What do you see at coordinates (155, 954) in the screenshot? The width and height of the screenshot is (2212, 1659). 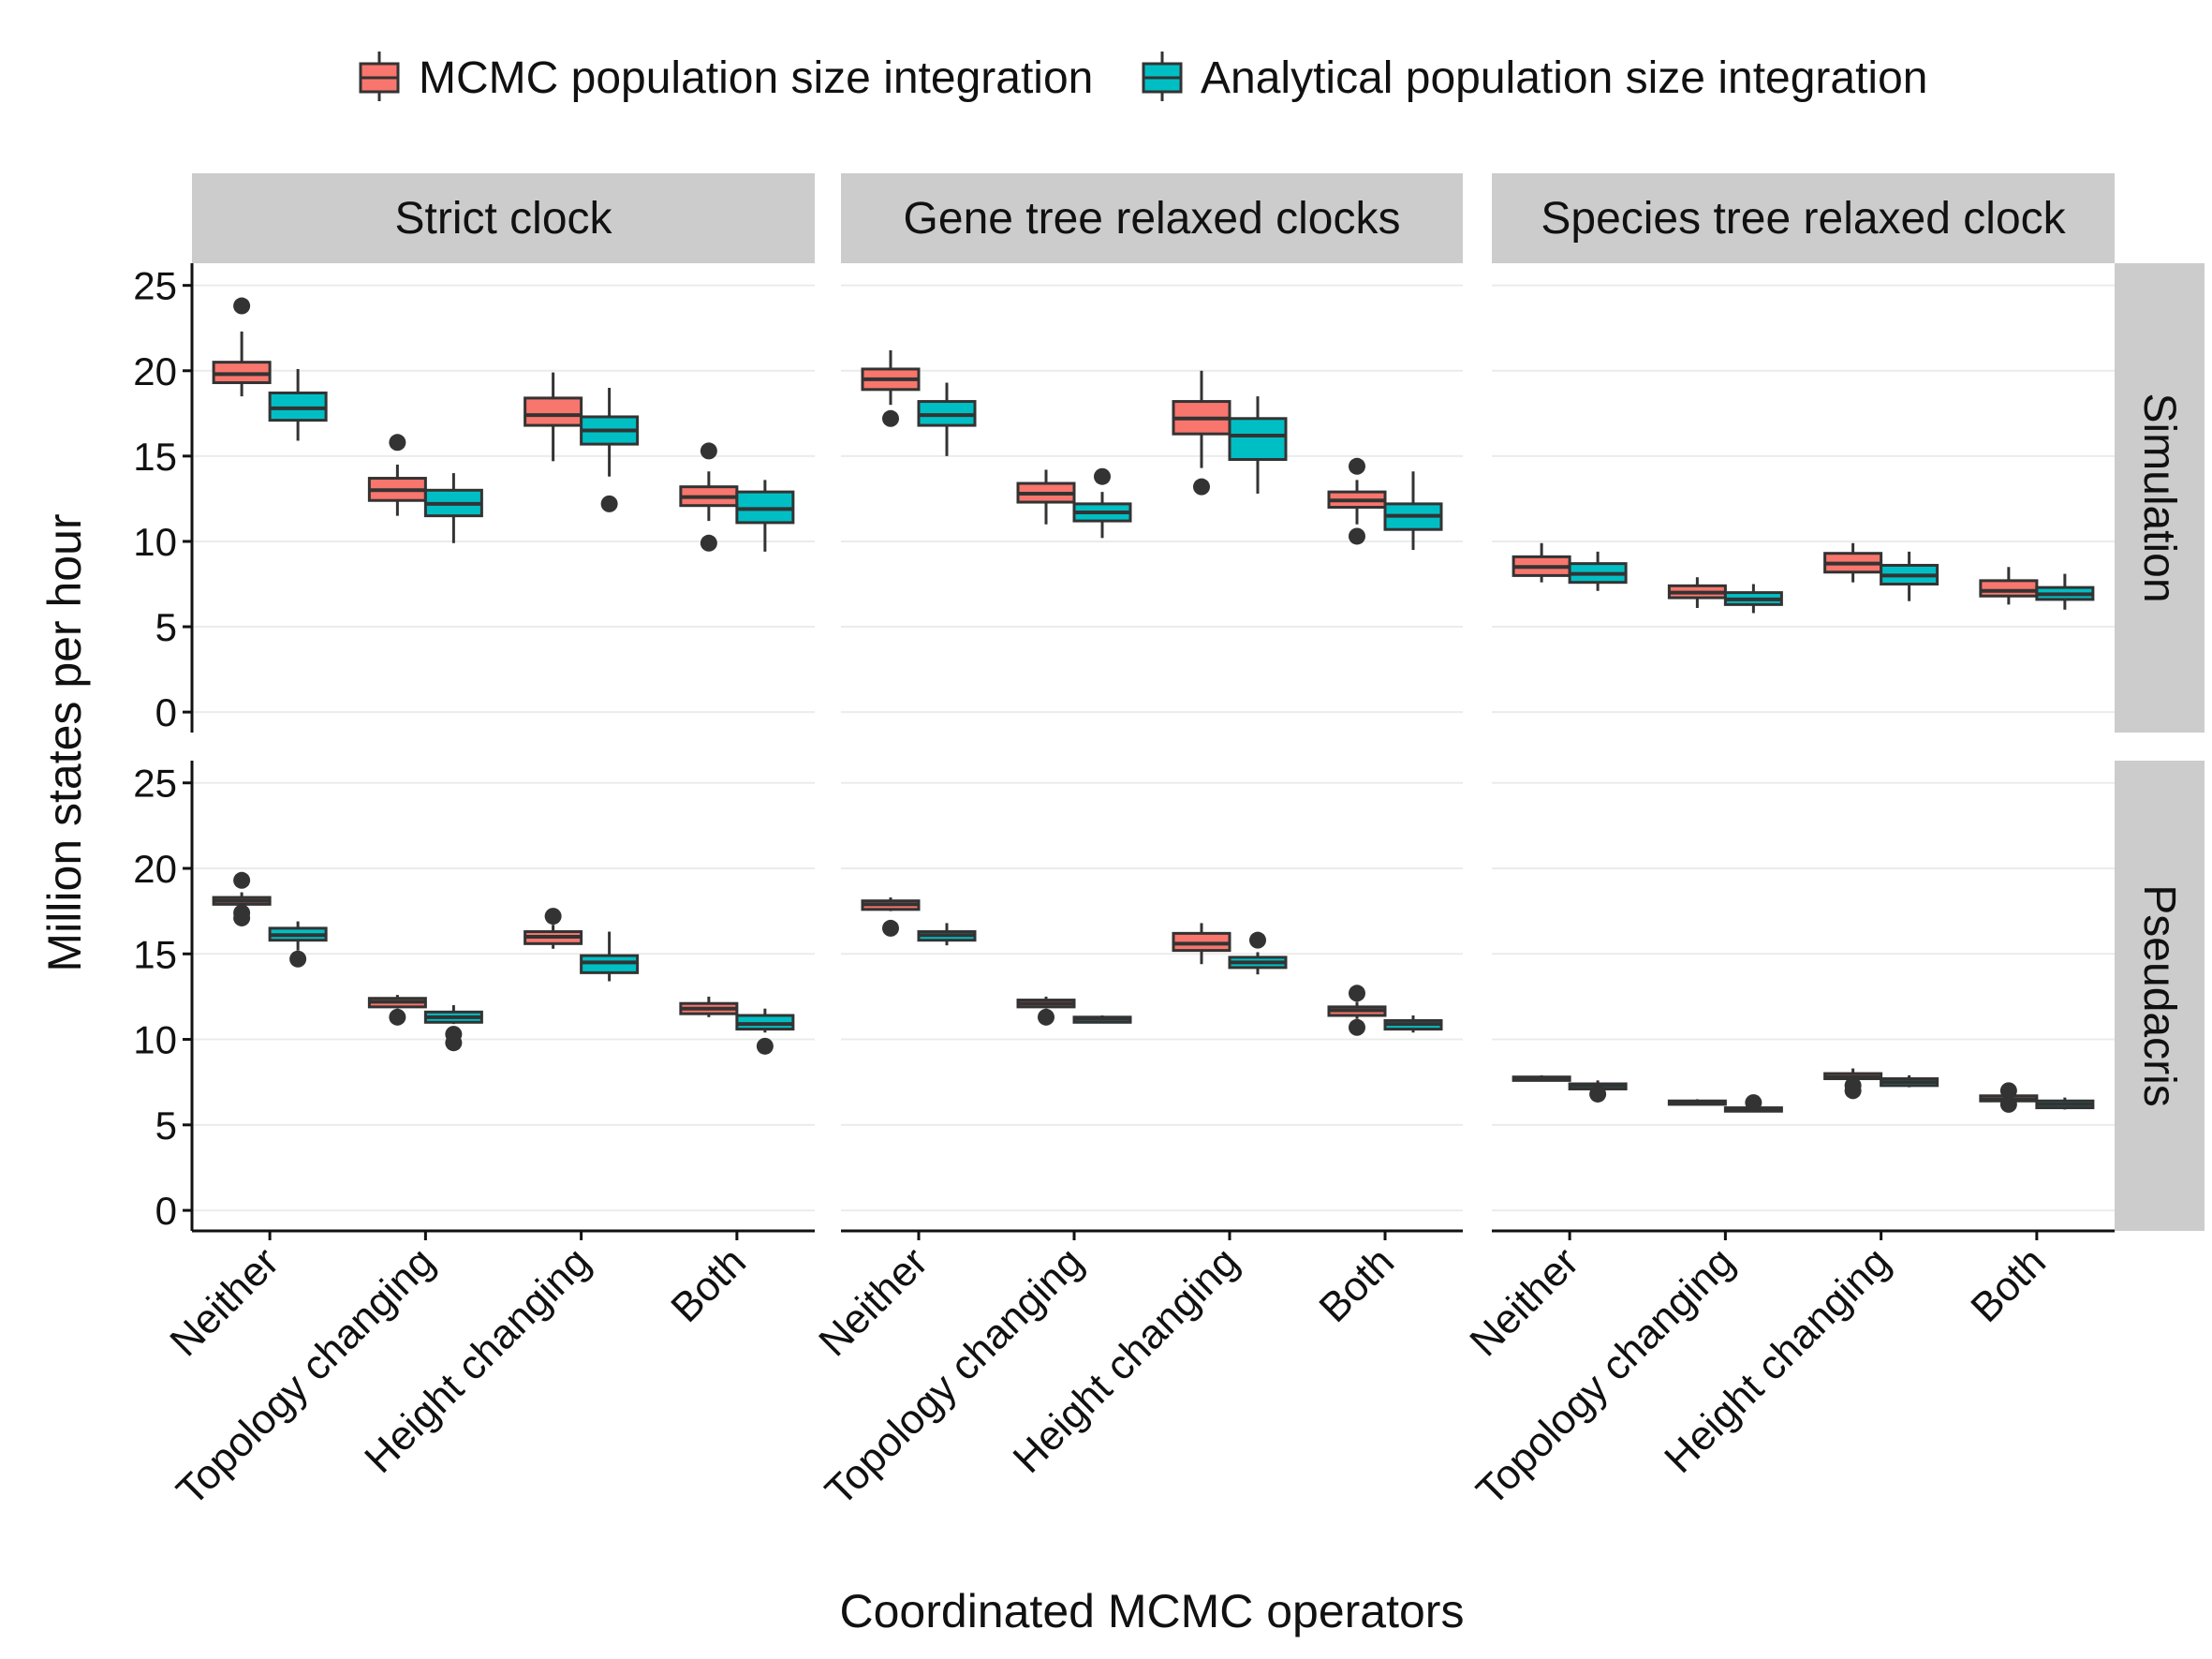 I see `y-tick-label: 15` at bounding box center [155, 954].